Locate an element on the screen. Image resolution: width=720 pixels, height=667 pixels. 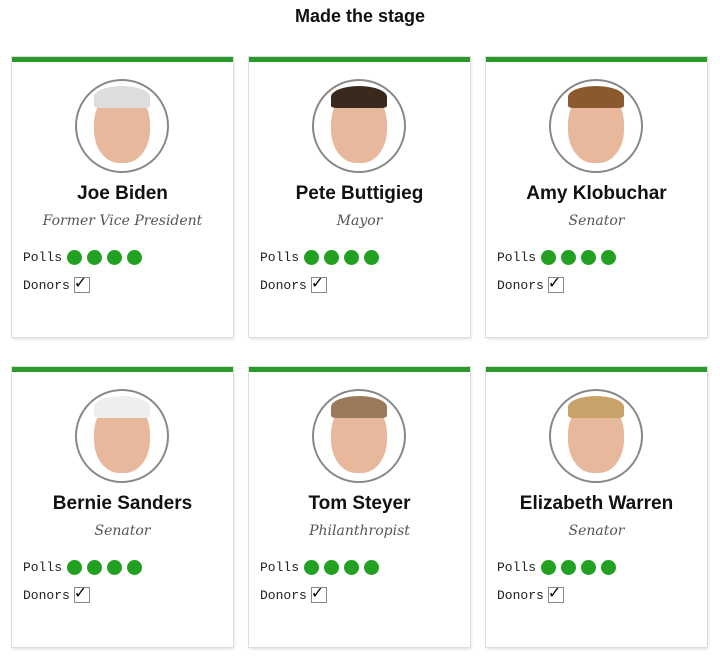
candidate-name: Pete Buttigieg is located at coordinates (359, 193).